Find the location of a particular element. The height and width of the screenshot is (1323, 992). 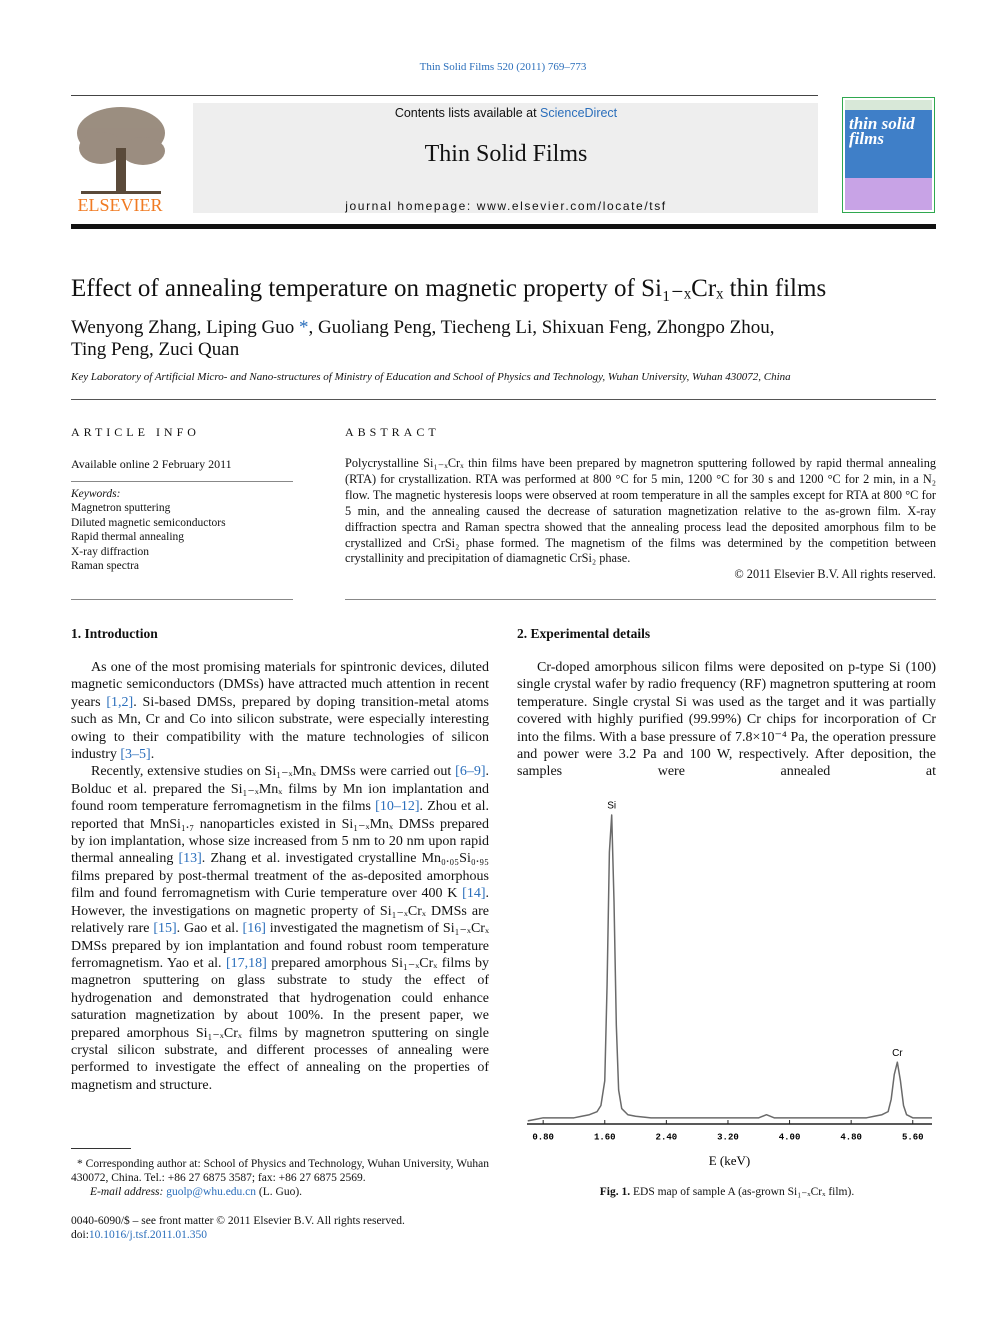

doi-link: 10.1016/j.tsf.2011.01.350 is located at coordinates (147, 1235).